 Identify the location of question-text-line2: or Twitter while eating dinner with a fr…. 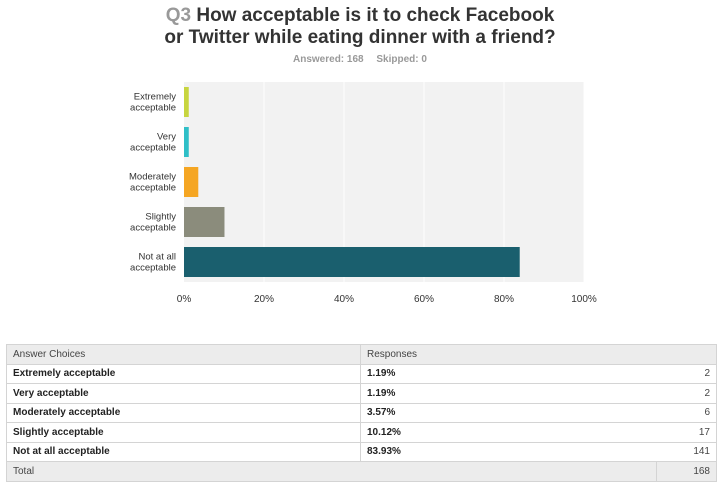
(360, 37).